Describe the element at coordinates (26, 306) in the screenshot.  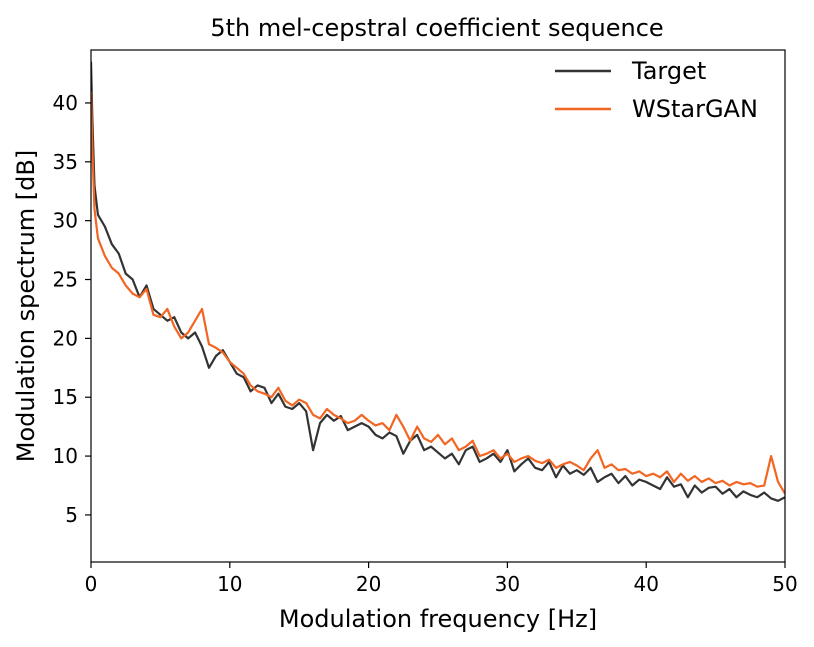
I see `y-axis-label: Modulation spectrum [dB]` at that location.